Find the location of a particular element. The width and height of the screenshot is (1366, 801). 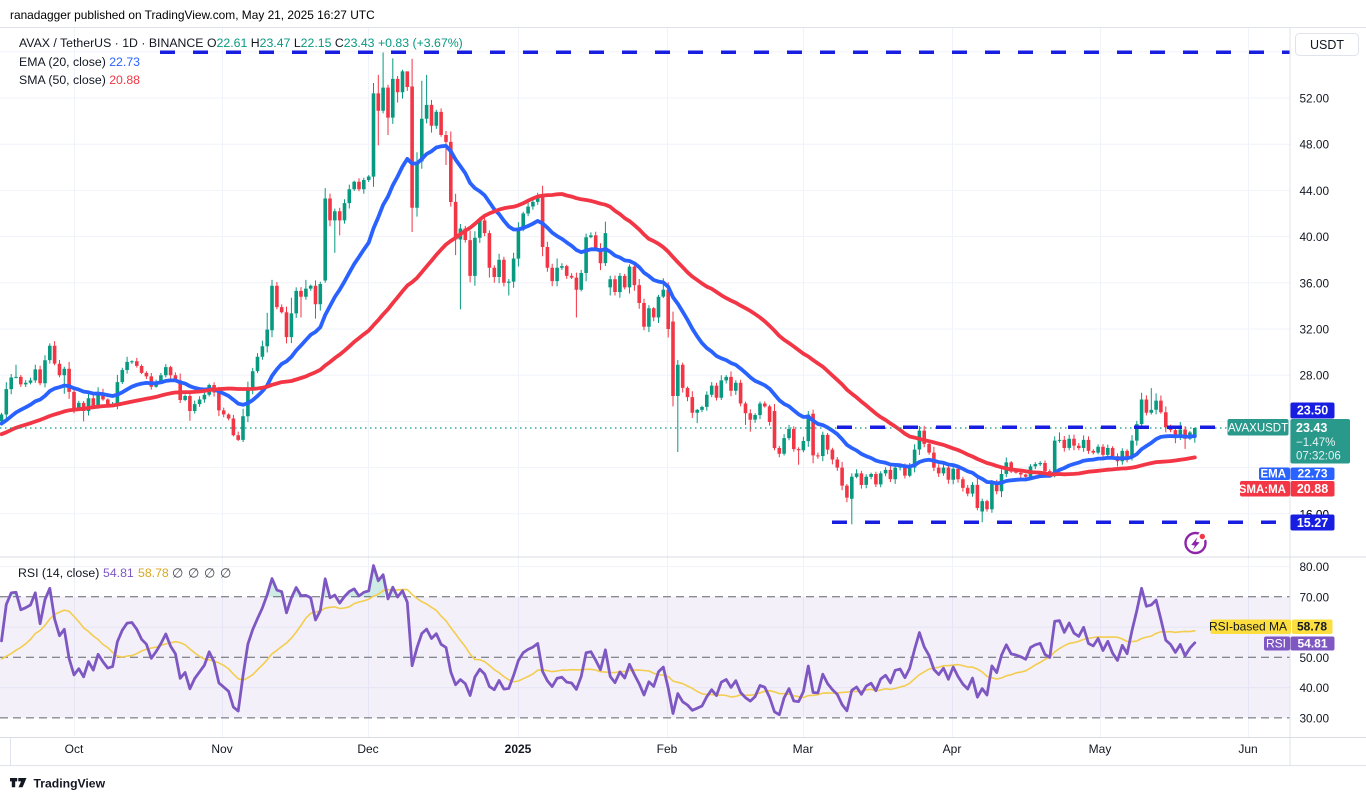

svg-text: Nov is located at coordinates (221, 749).